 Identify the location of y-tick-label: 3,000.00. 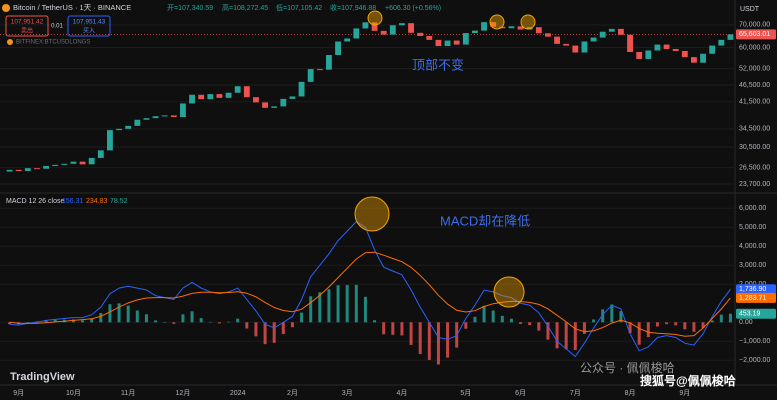
(752, 265).